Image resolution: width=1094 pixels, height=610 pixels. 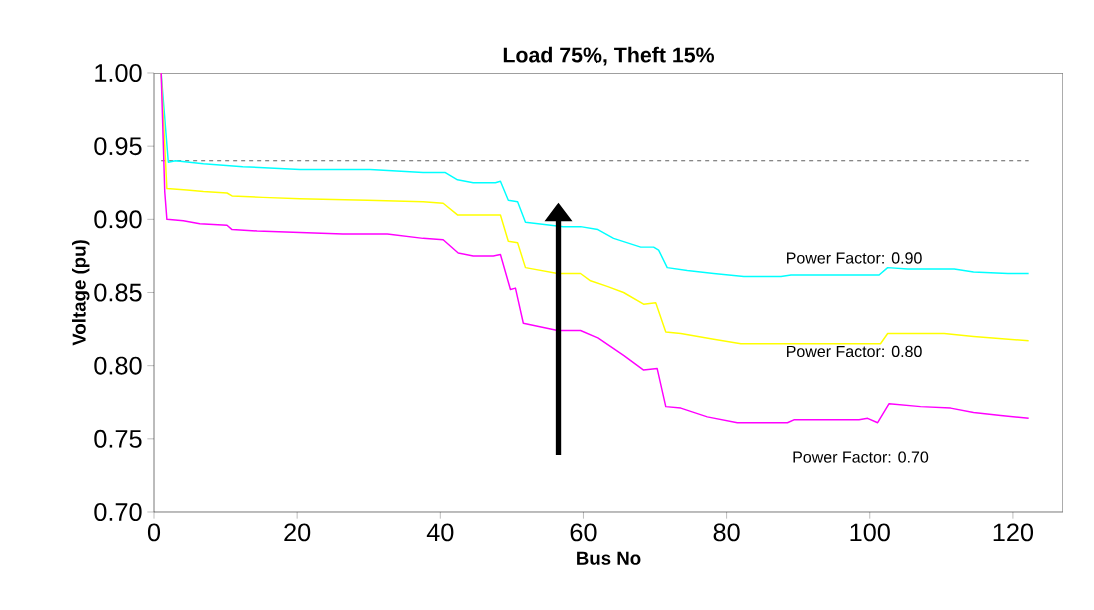 What do you see at coordinates (118, 292) in the screenshot?
I see `y-tick-label: 0.85` at bounding box center [118, 292].